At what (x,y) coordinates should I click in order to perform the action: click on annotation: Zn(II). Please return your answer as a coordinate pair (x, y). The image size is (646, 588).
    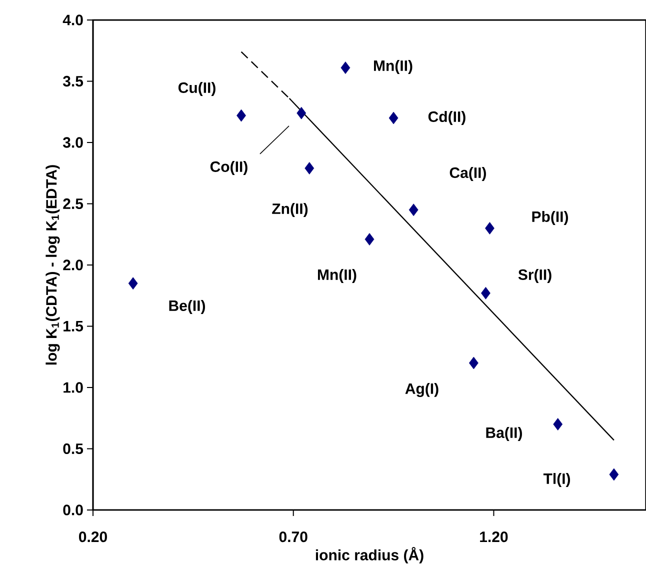
    Looking at the image, I should click on (290, 210).